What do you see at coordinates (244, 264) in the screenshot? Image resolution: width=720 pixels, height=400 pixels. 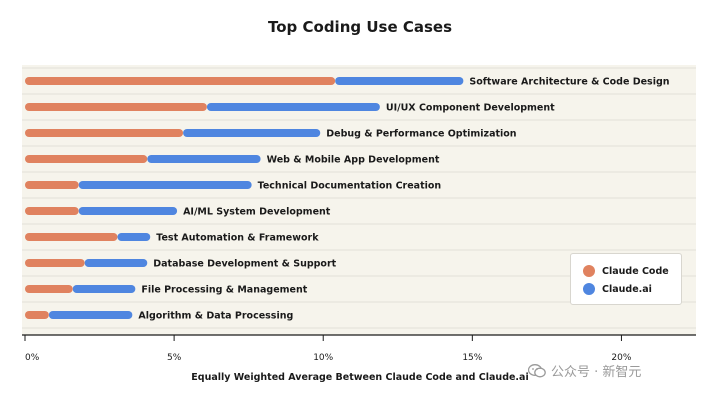 I see `category-label: Database Development & Support` at bounding box center [244, 264].